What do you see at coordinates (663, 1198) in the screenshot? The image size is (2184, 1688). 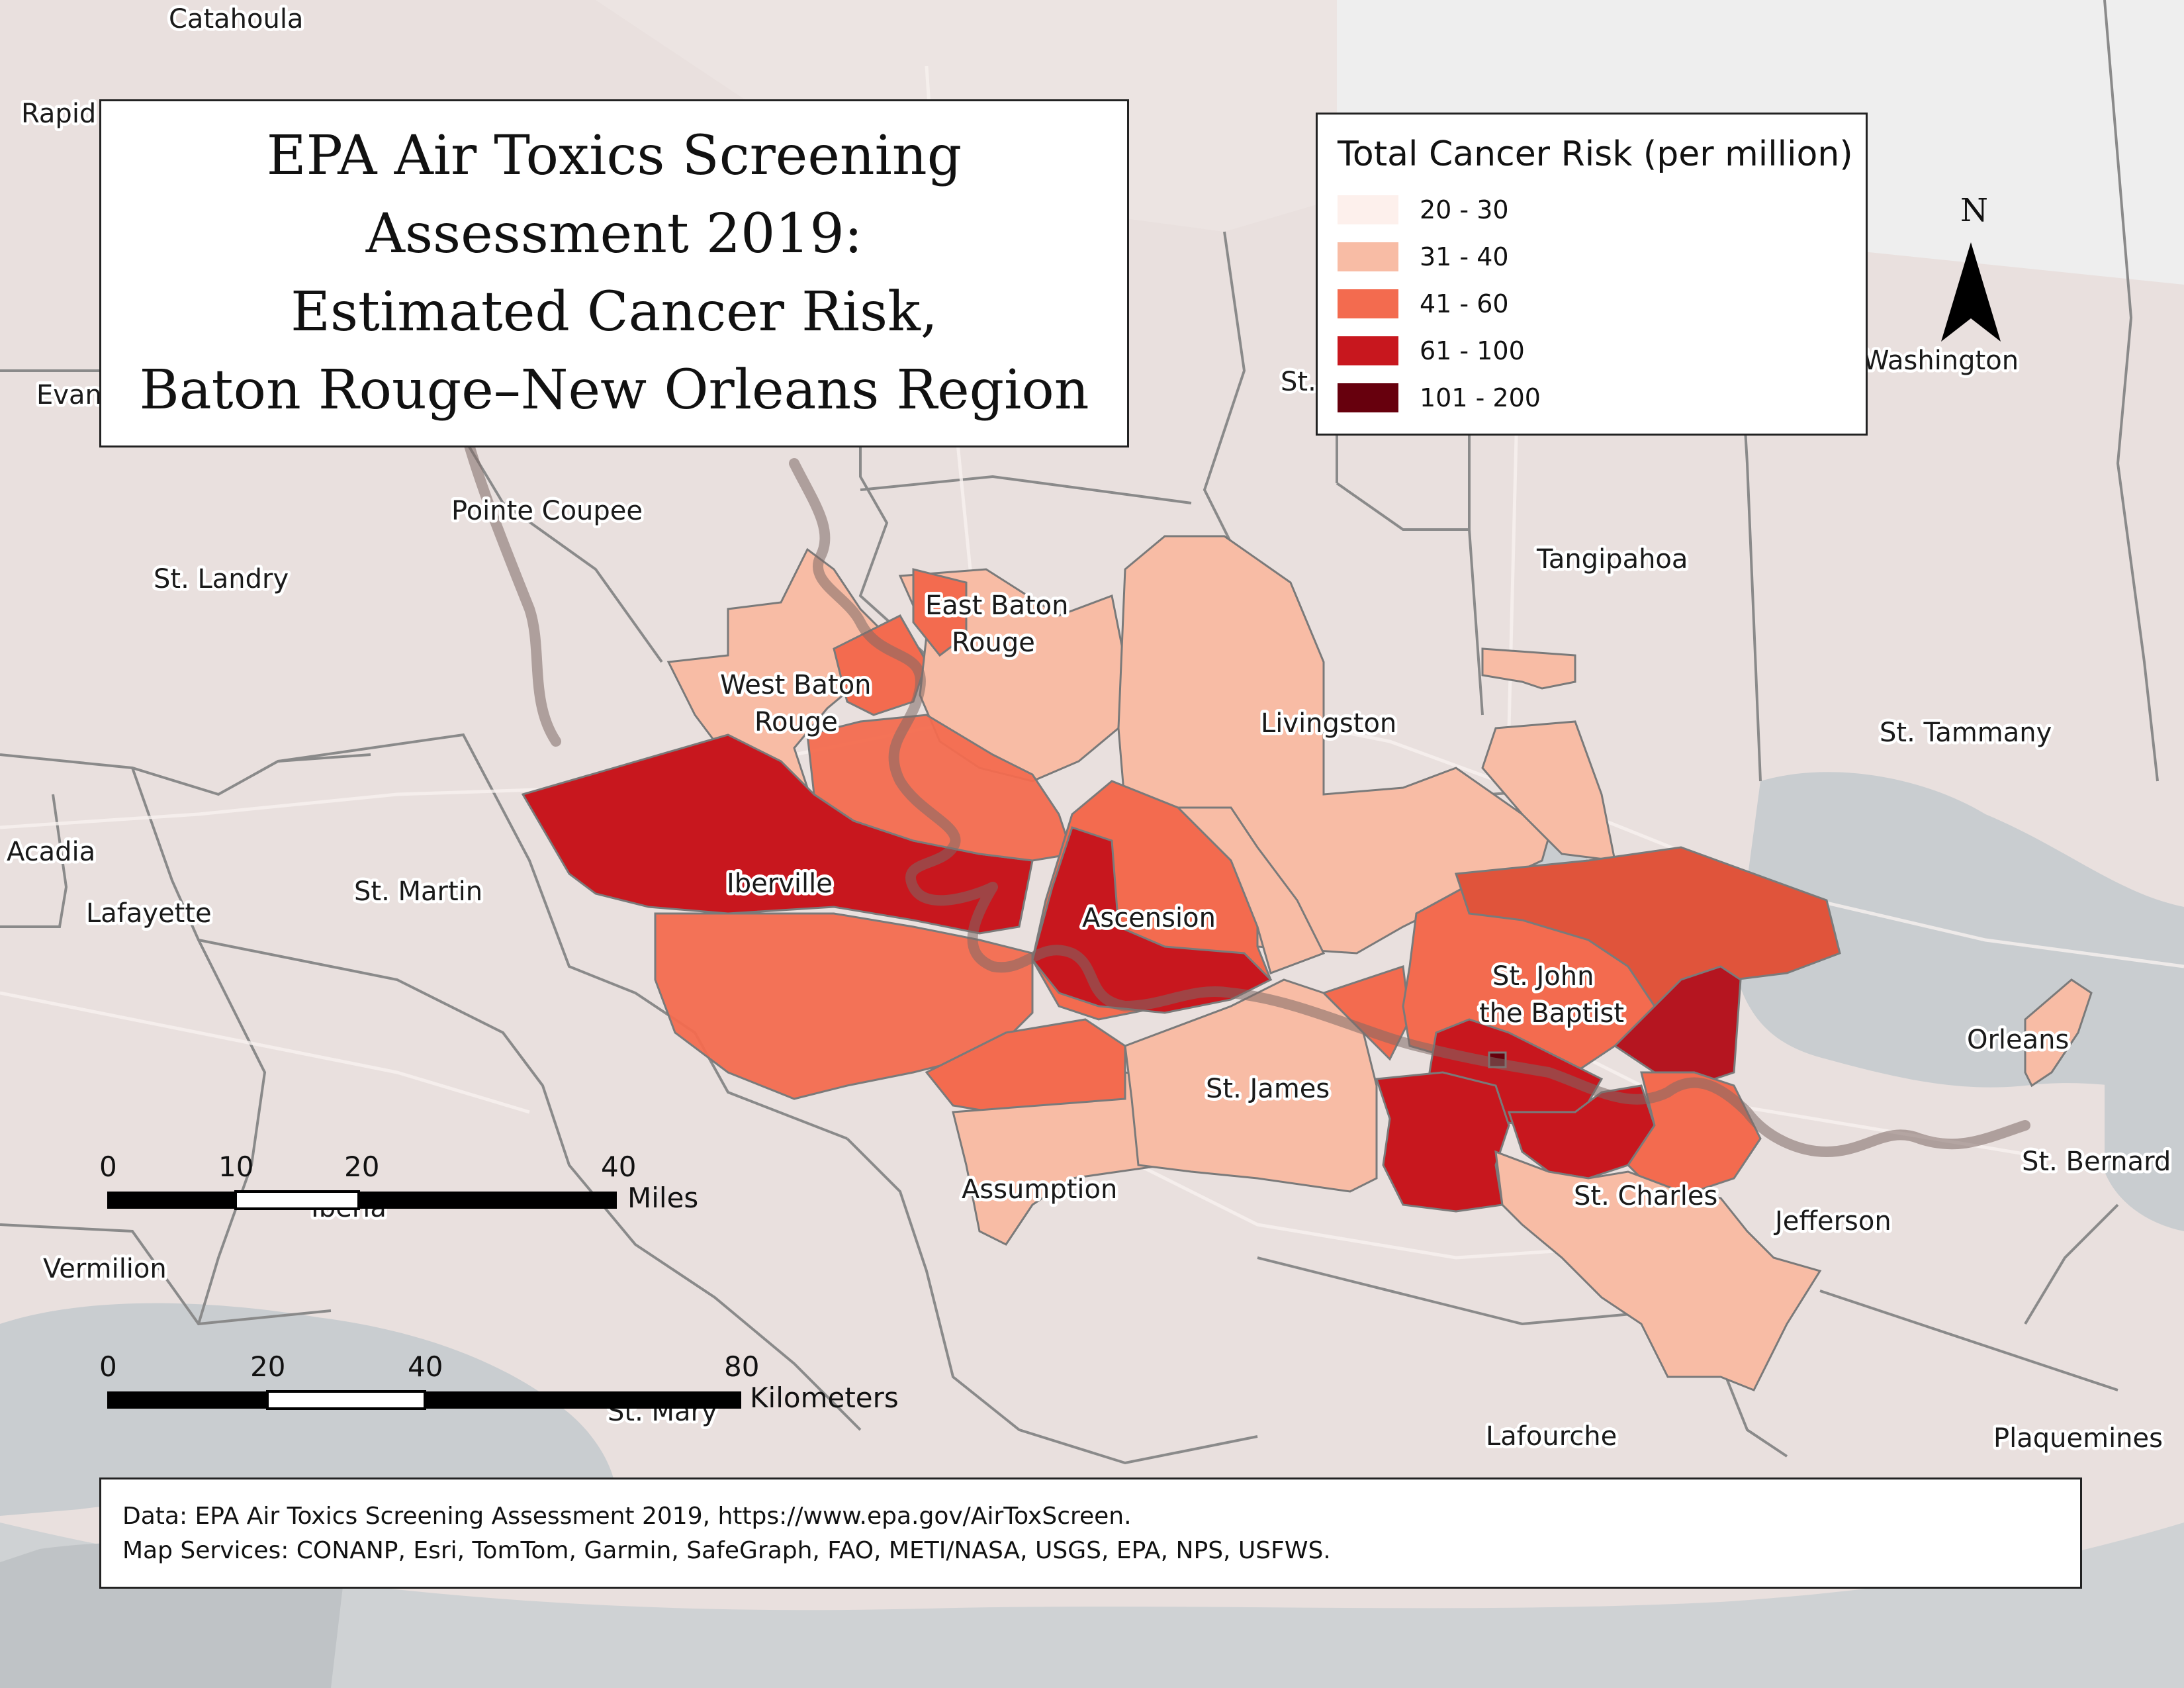 I see `scale-unit-miles: Miles` at bounding box center [663, 1198].